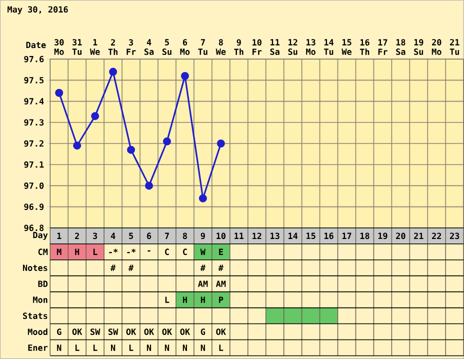 The image size is (464, 359). What do you see at coordinates (43, 252) in the screenshot?
I see `y-tick-label: CM` at bounding box center [43, 252].